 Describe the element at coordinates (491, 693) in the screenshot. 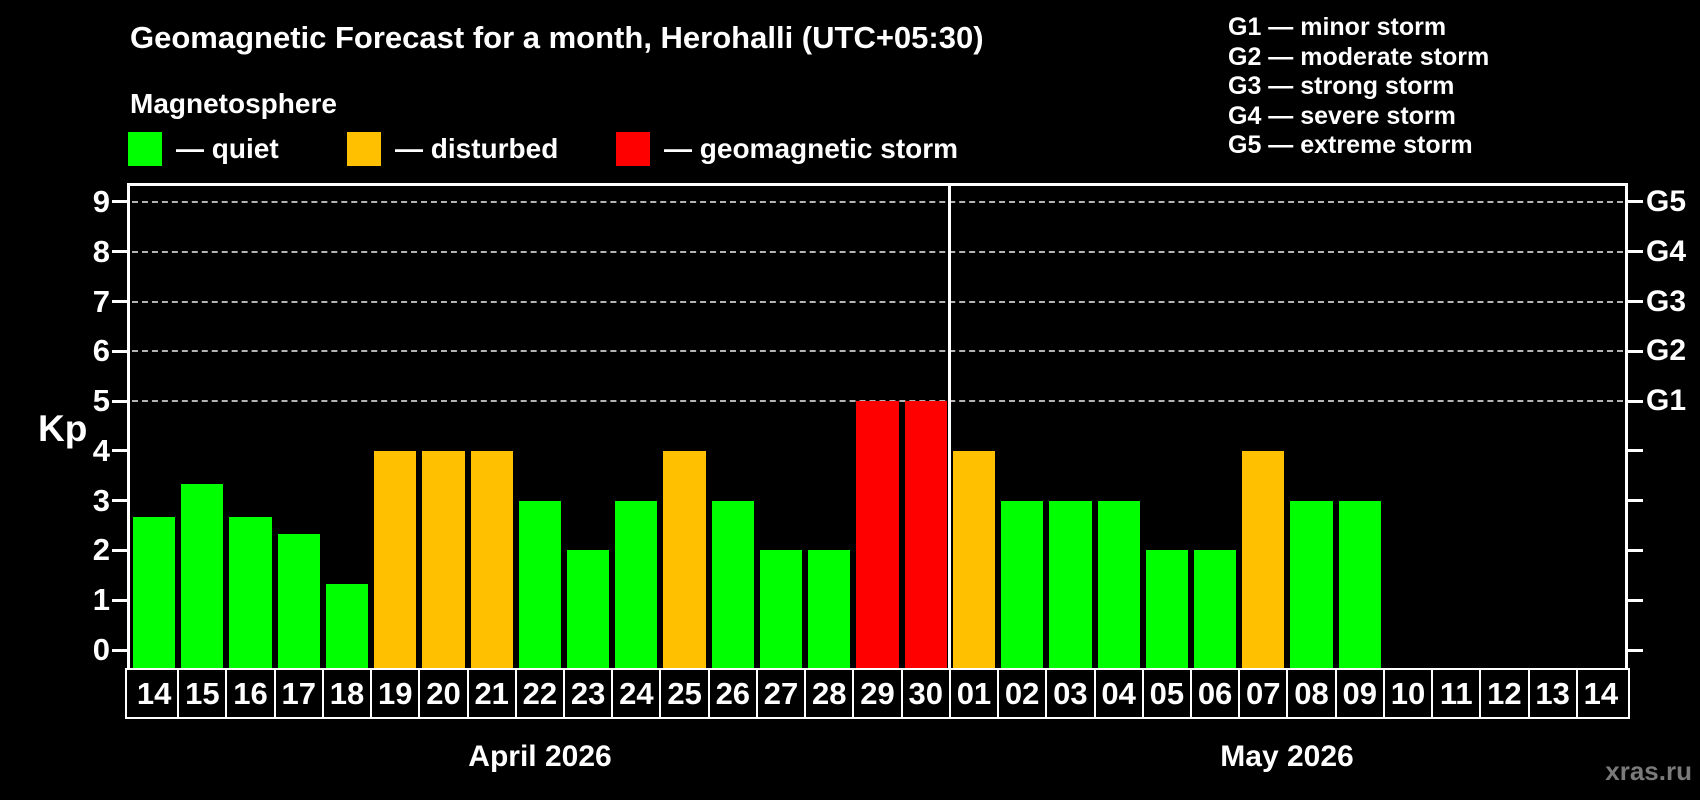

I see `date-cell-apr-21: 21` at that location.